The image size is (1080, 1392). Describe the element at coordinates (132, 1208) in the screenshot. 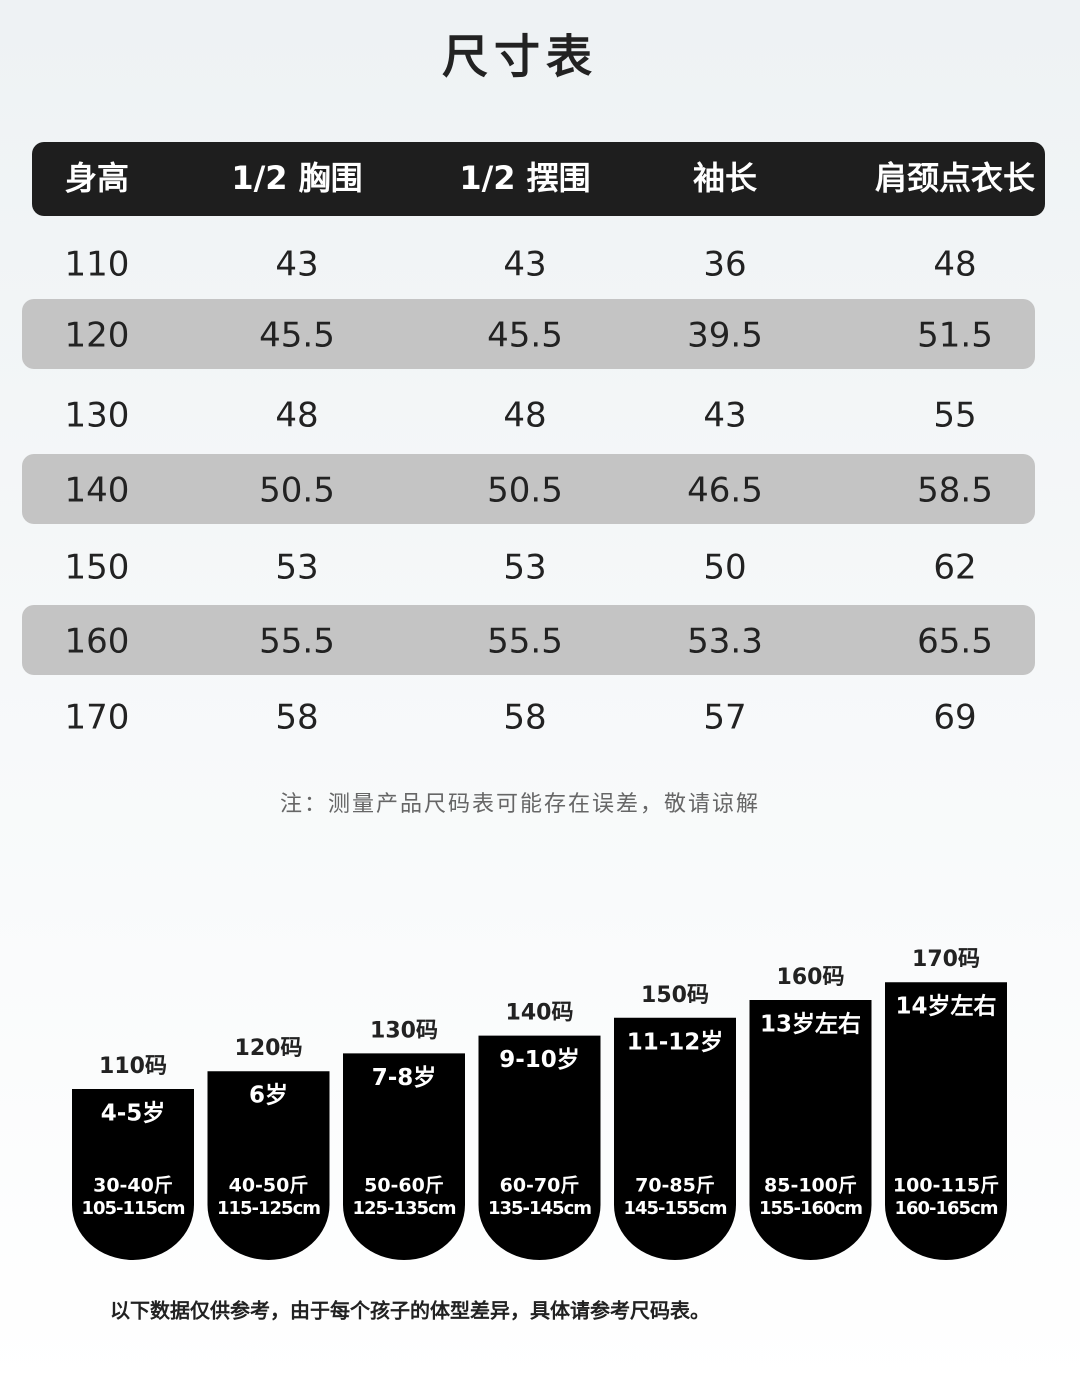

I see `size-height: 105-115cm` at that location.